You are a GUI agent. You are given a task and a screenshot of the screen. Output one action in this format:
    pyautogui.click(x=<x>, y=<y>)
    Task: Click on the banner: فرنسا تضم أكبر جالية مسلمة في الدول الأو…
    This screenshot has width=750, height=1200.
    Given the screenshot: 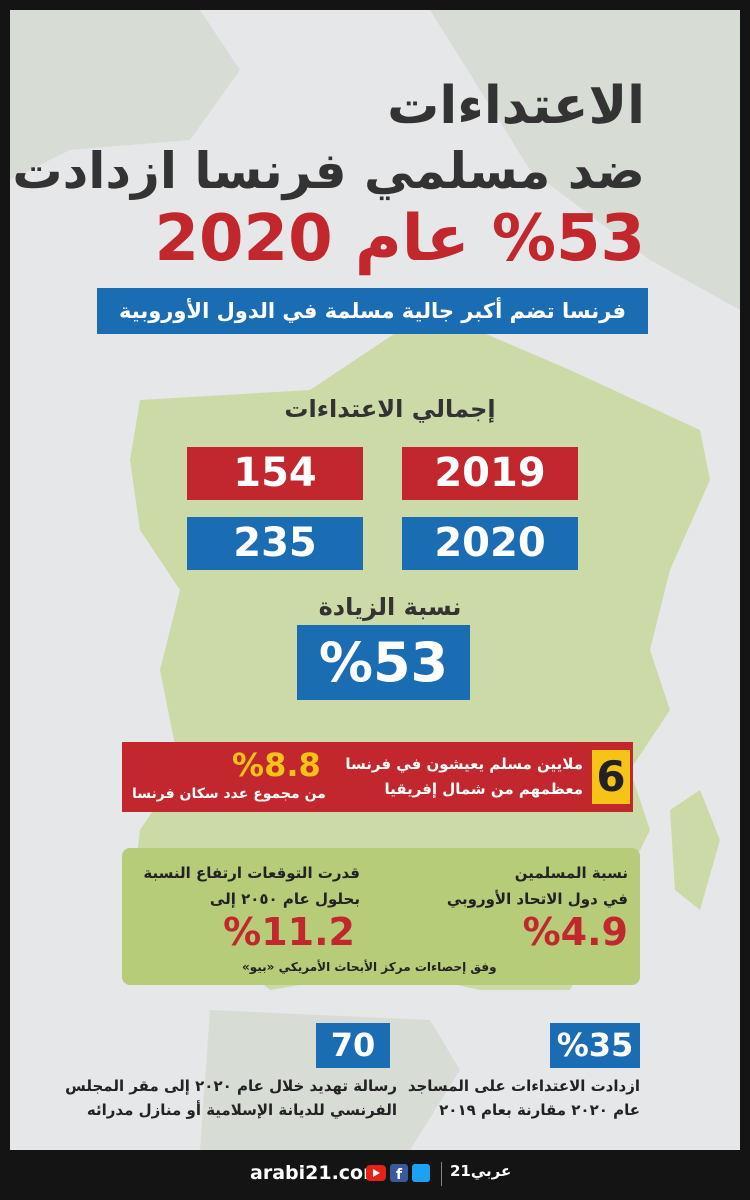 What is the action you would take?
    pyautogui.click(x=372, y=311)
    